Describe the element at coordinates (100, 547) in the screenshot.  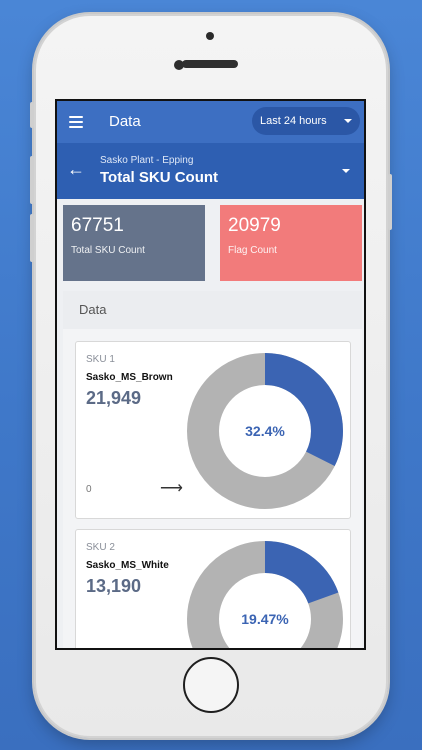
I see `sku-label: SKU 2` at that location.